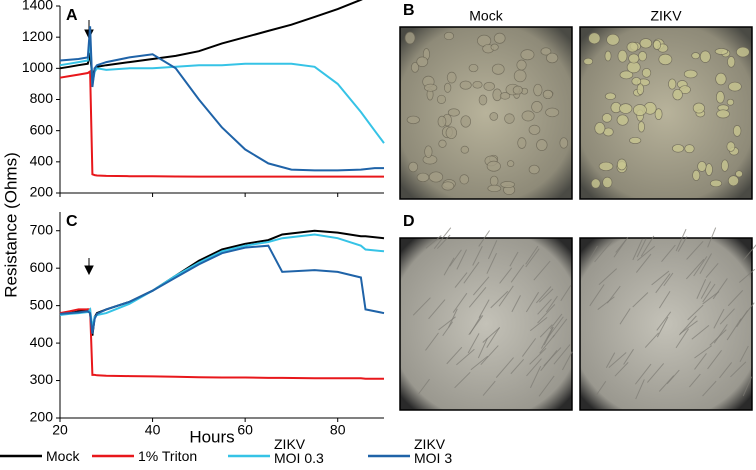 The image size is (756, 470). I want to click on y-tick-label: 1000, so click(37, 67).